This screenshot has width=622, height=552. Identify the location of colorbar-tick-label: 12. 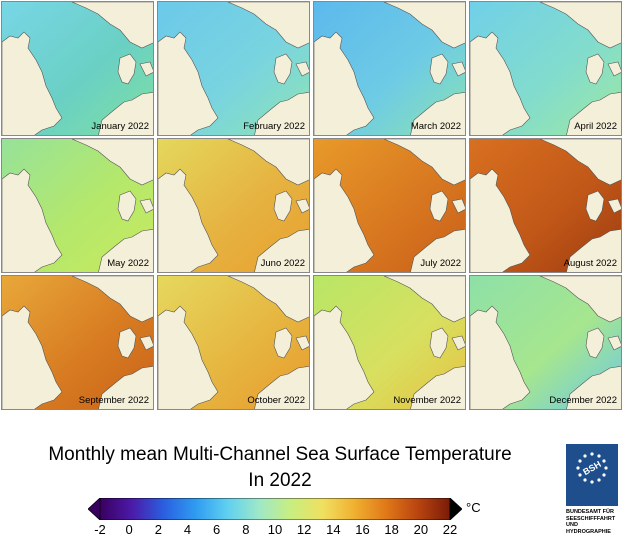
(304, 529).